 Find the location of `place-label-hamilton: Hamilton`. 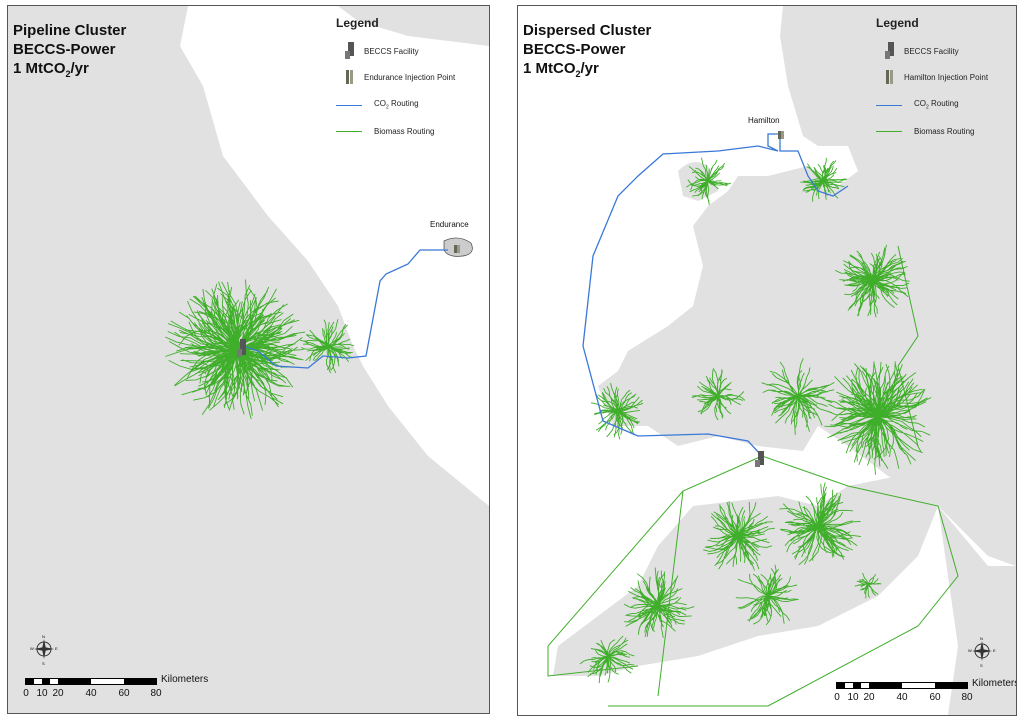

place-label-hamilton: Hamilton is located at coordinates (764, 120).